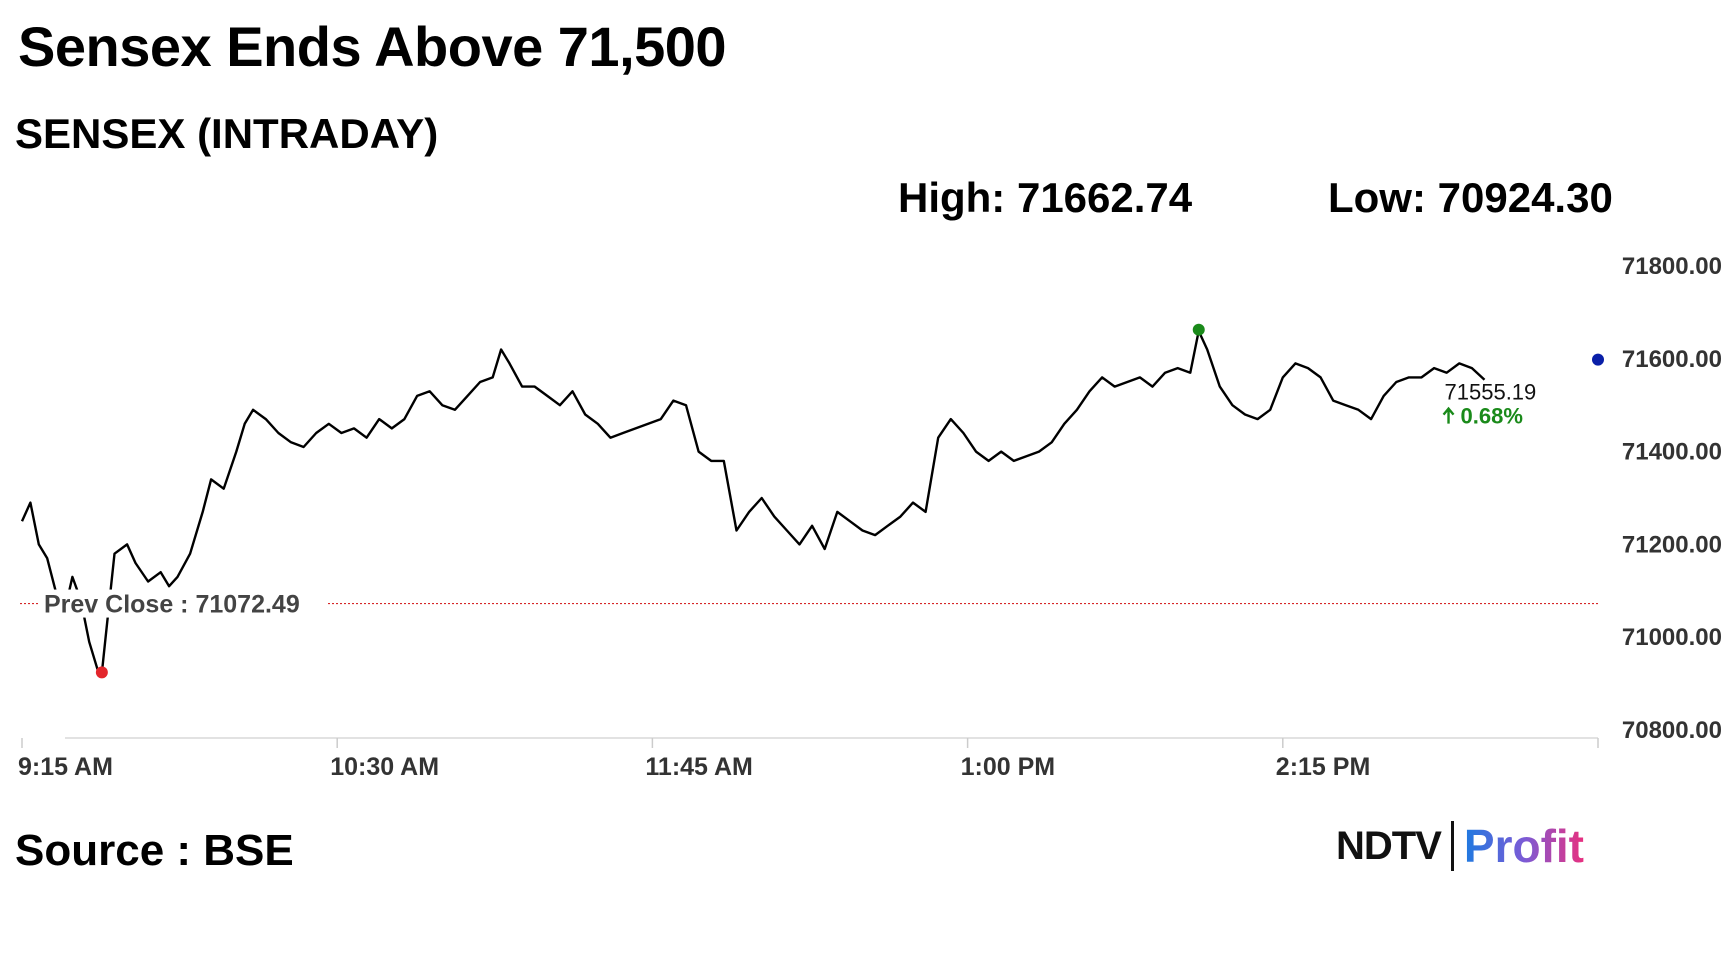  What do you see at coordinates (1008, 767) in the screenshot?
I see `x-tick-label: 1:00 PM` at bounding box center [1008, 767].